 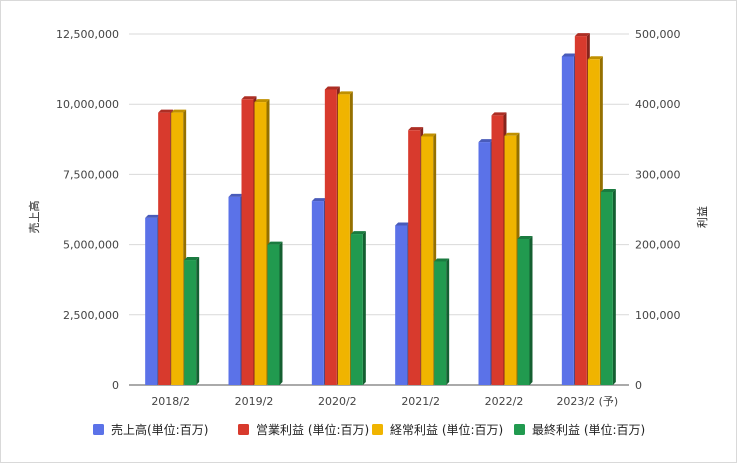 What do you see at coordinates (658, 34) in the screenshot?
I see `right-tick-label: 500,000` at bounding box center [658, 34].